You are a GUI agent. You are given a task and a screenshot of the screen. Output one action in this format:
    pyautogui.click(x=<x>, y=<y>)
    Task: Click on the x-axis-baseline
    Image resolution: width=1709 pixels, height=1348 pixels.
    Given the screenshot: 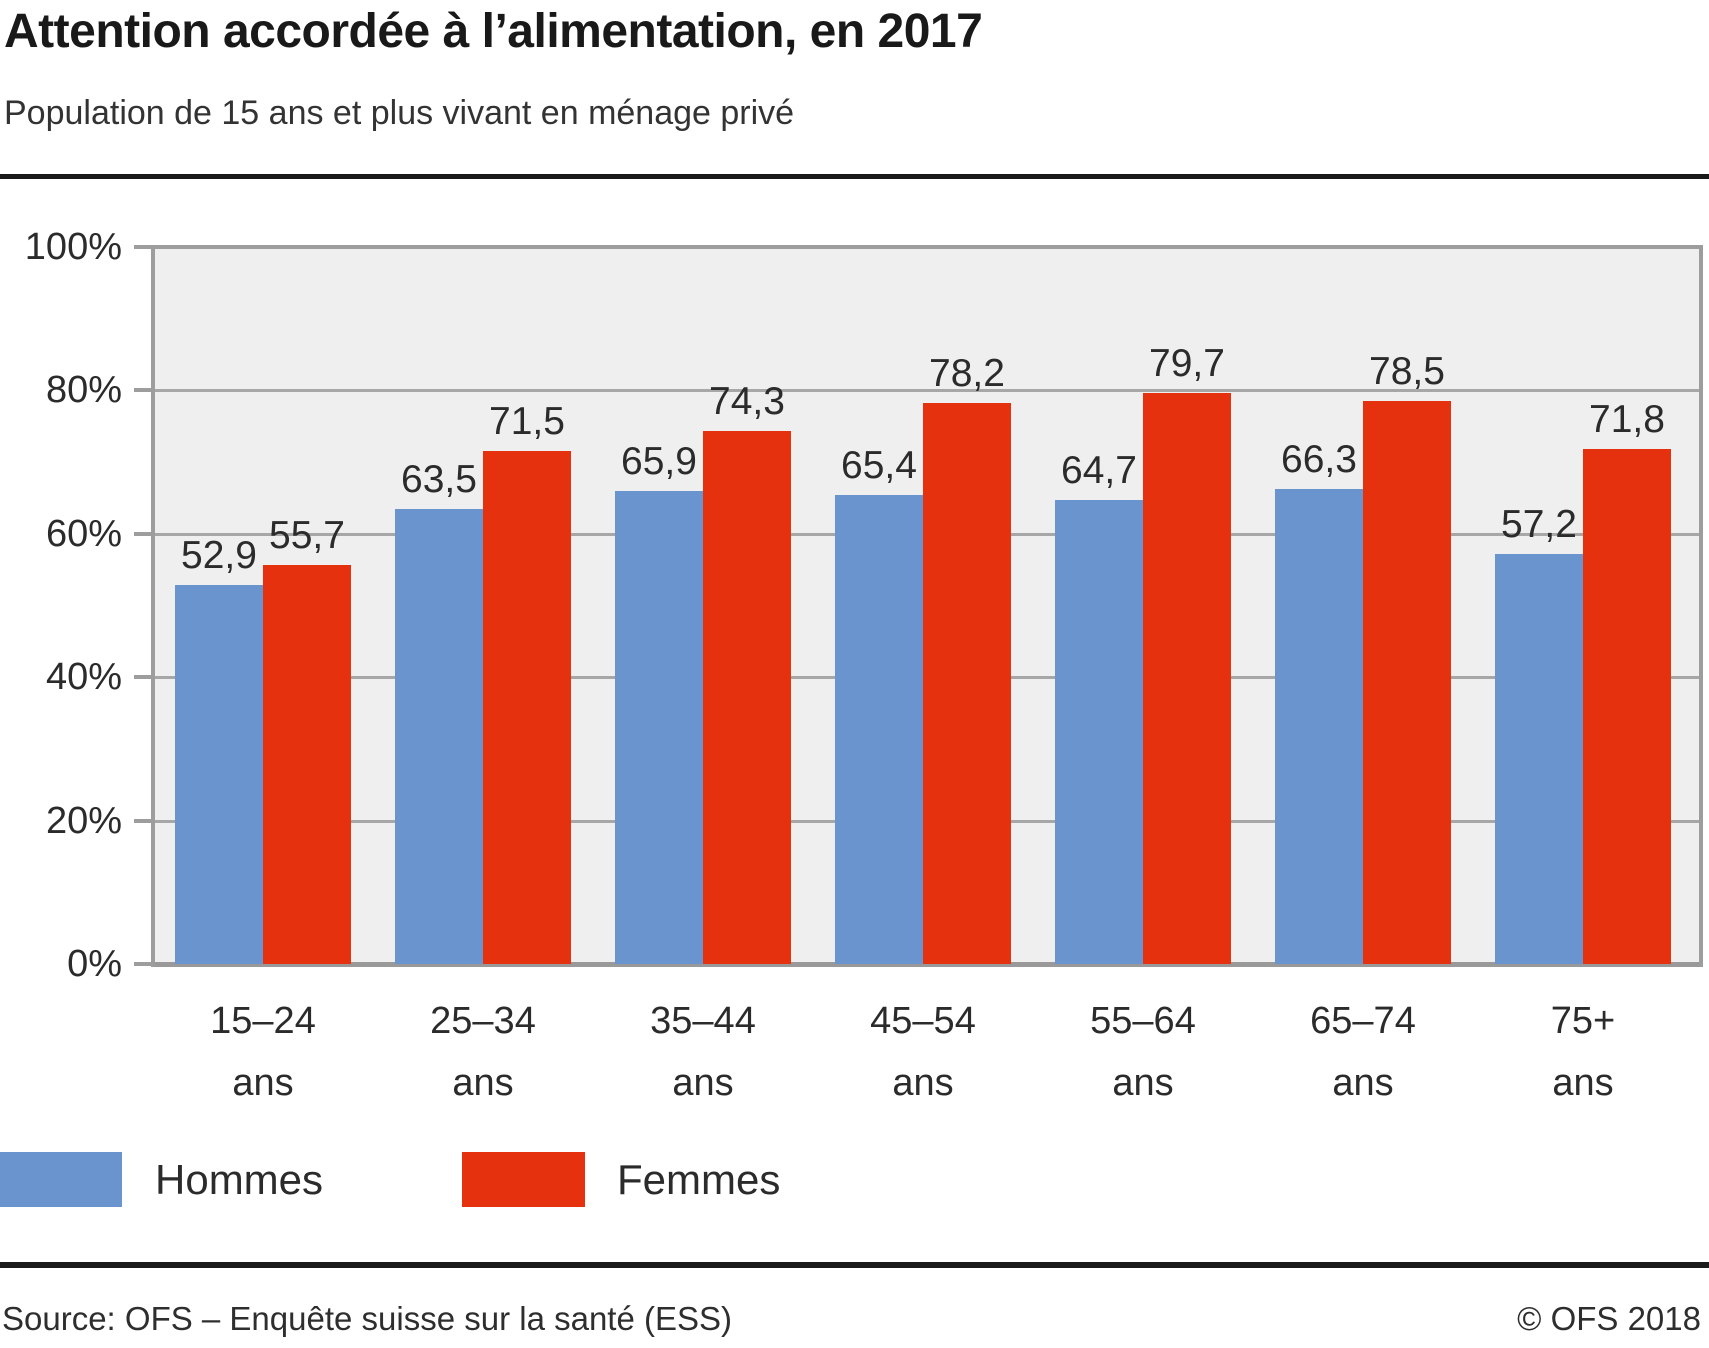 What is the action you would take?
    pyautogui.click(x=927, y=964)
    